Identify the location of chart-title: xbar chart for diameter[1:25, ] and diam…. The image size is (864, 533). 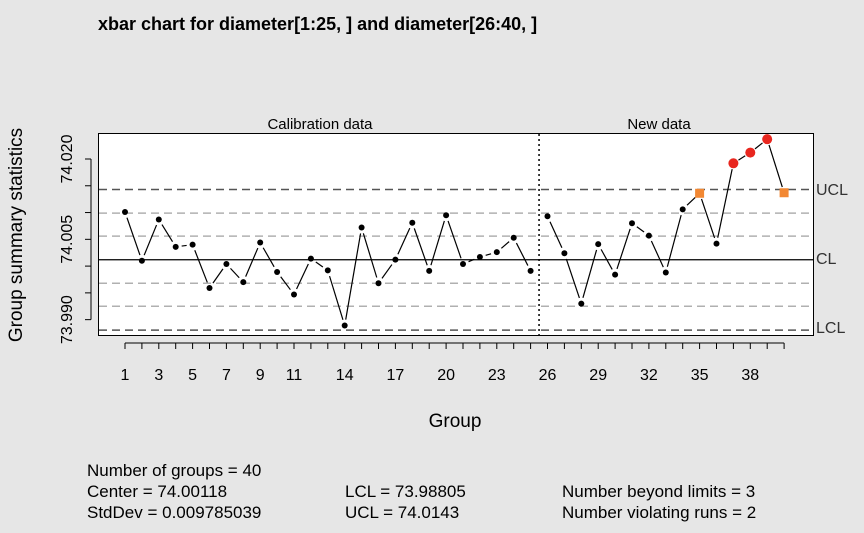
(317, 24).